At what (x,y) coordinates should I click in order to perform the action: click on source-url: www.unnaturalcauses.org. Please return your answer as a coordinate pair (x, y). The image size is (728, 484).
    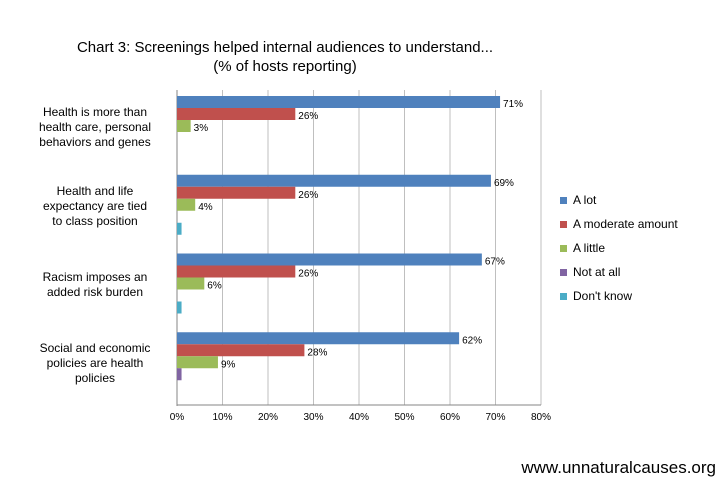
    Looking at the image, I should click on (618, 467).